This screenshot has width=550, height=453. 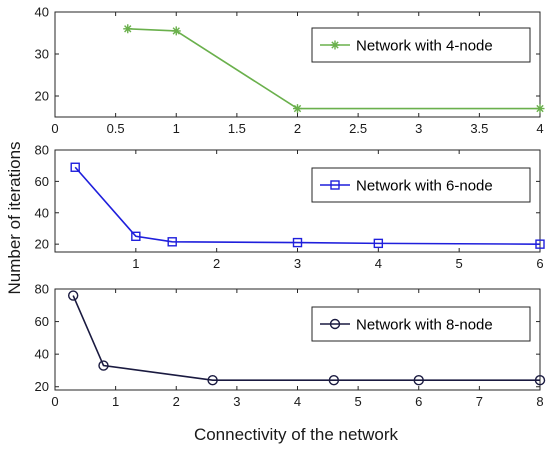 I want to click on y-axis-label: Number of iterations, so click(x=14, y=217).